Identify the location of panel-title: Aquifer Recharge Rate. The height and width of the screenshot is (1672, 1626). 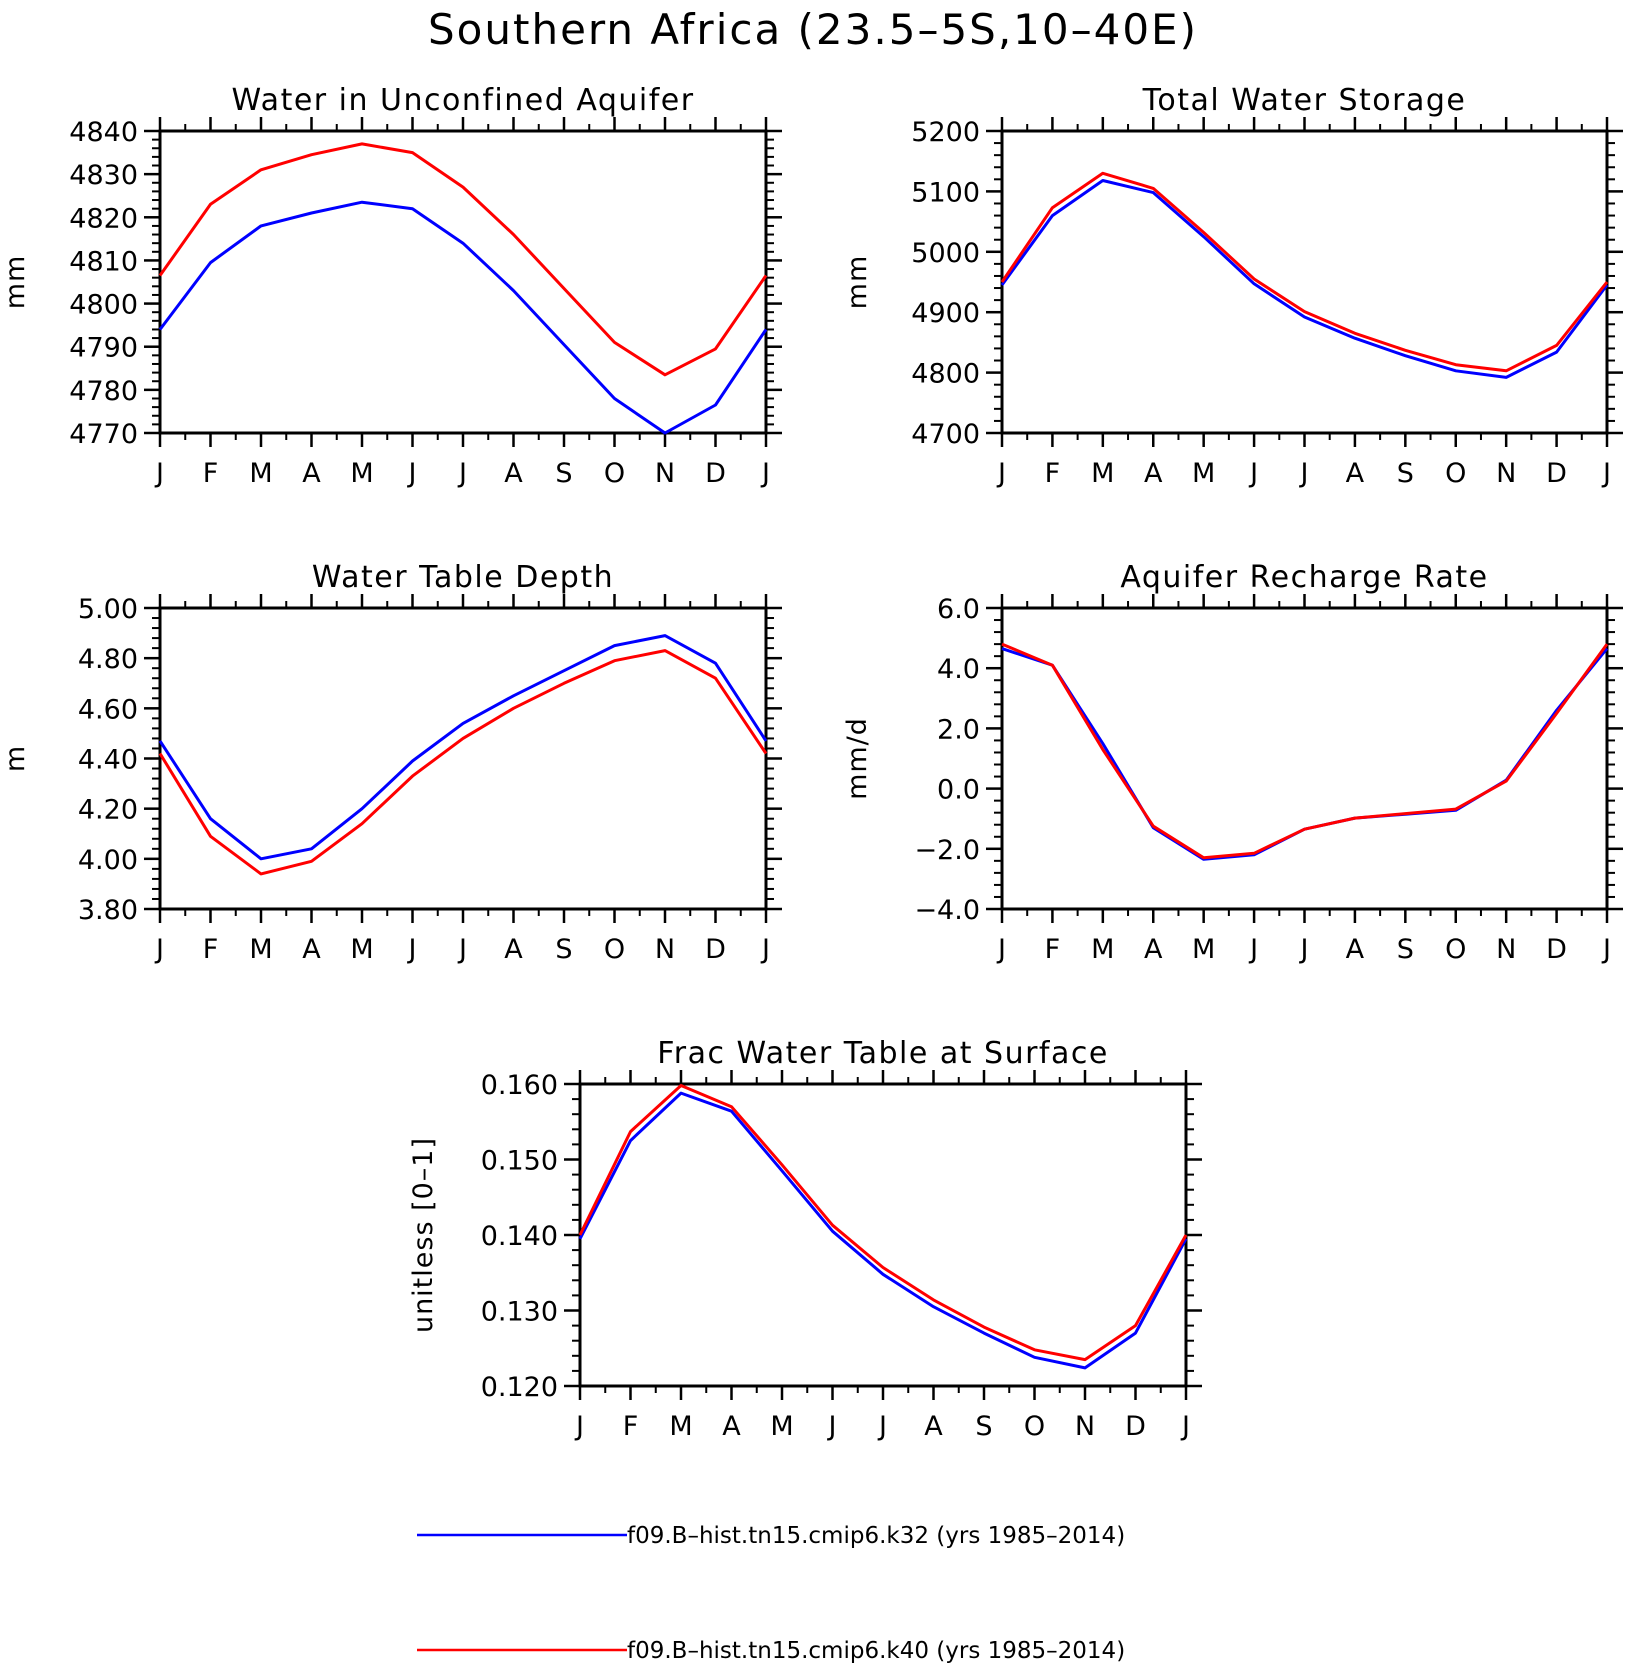
(1304, 577).